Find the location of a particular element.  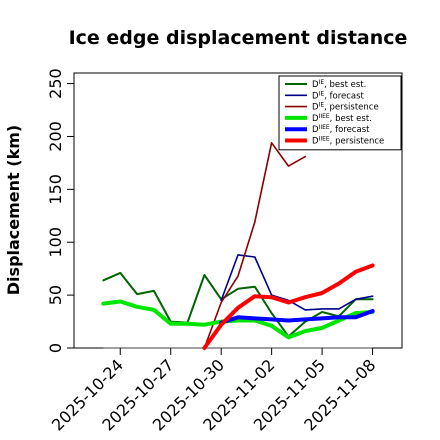

y-axis-title: Displacement (km) is located at coordinates (13, 210).